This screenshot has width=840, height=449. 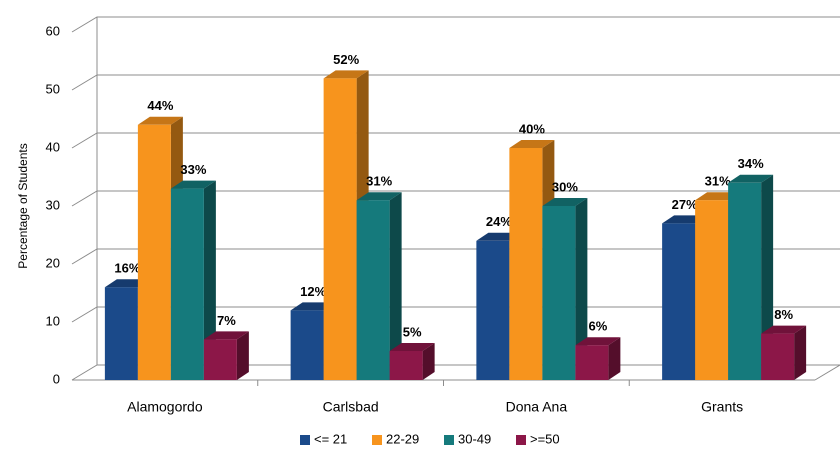 What do you see at coordinates (537, 407) in the screenshot?
I see `x-tick-label: Dona Ana` at bounding box center [537, 407].